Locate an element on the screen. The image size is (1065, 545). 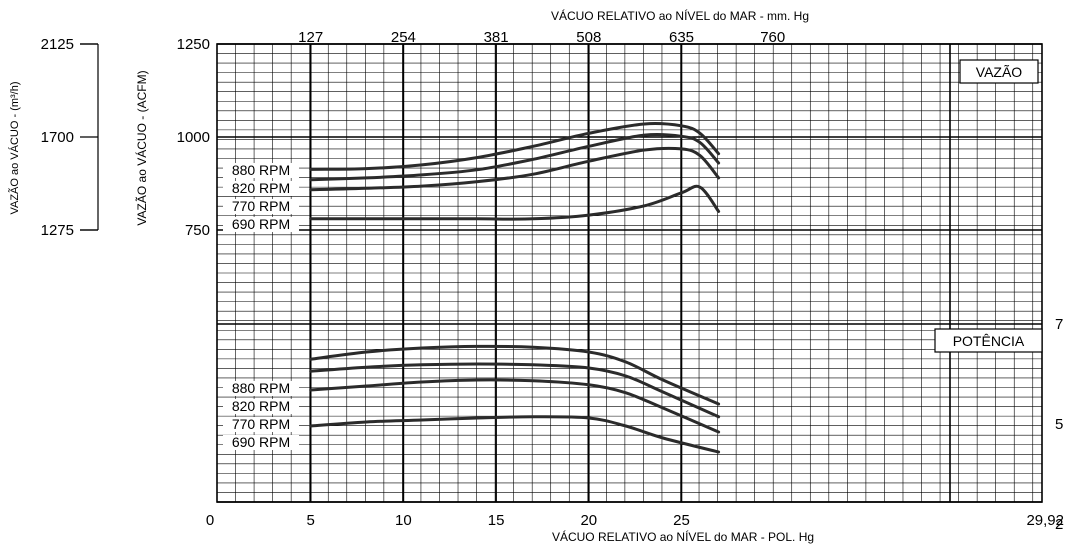
potencia-series-label: 690 RPM is located at coordinates (261, 442).